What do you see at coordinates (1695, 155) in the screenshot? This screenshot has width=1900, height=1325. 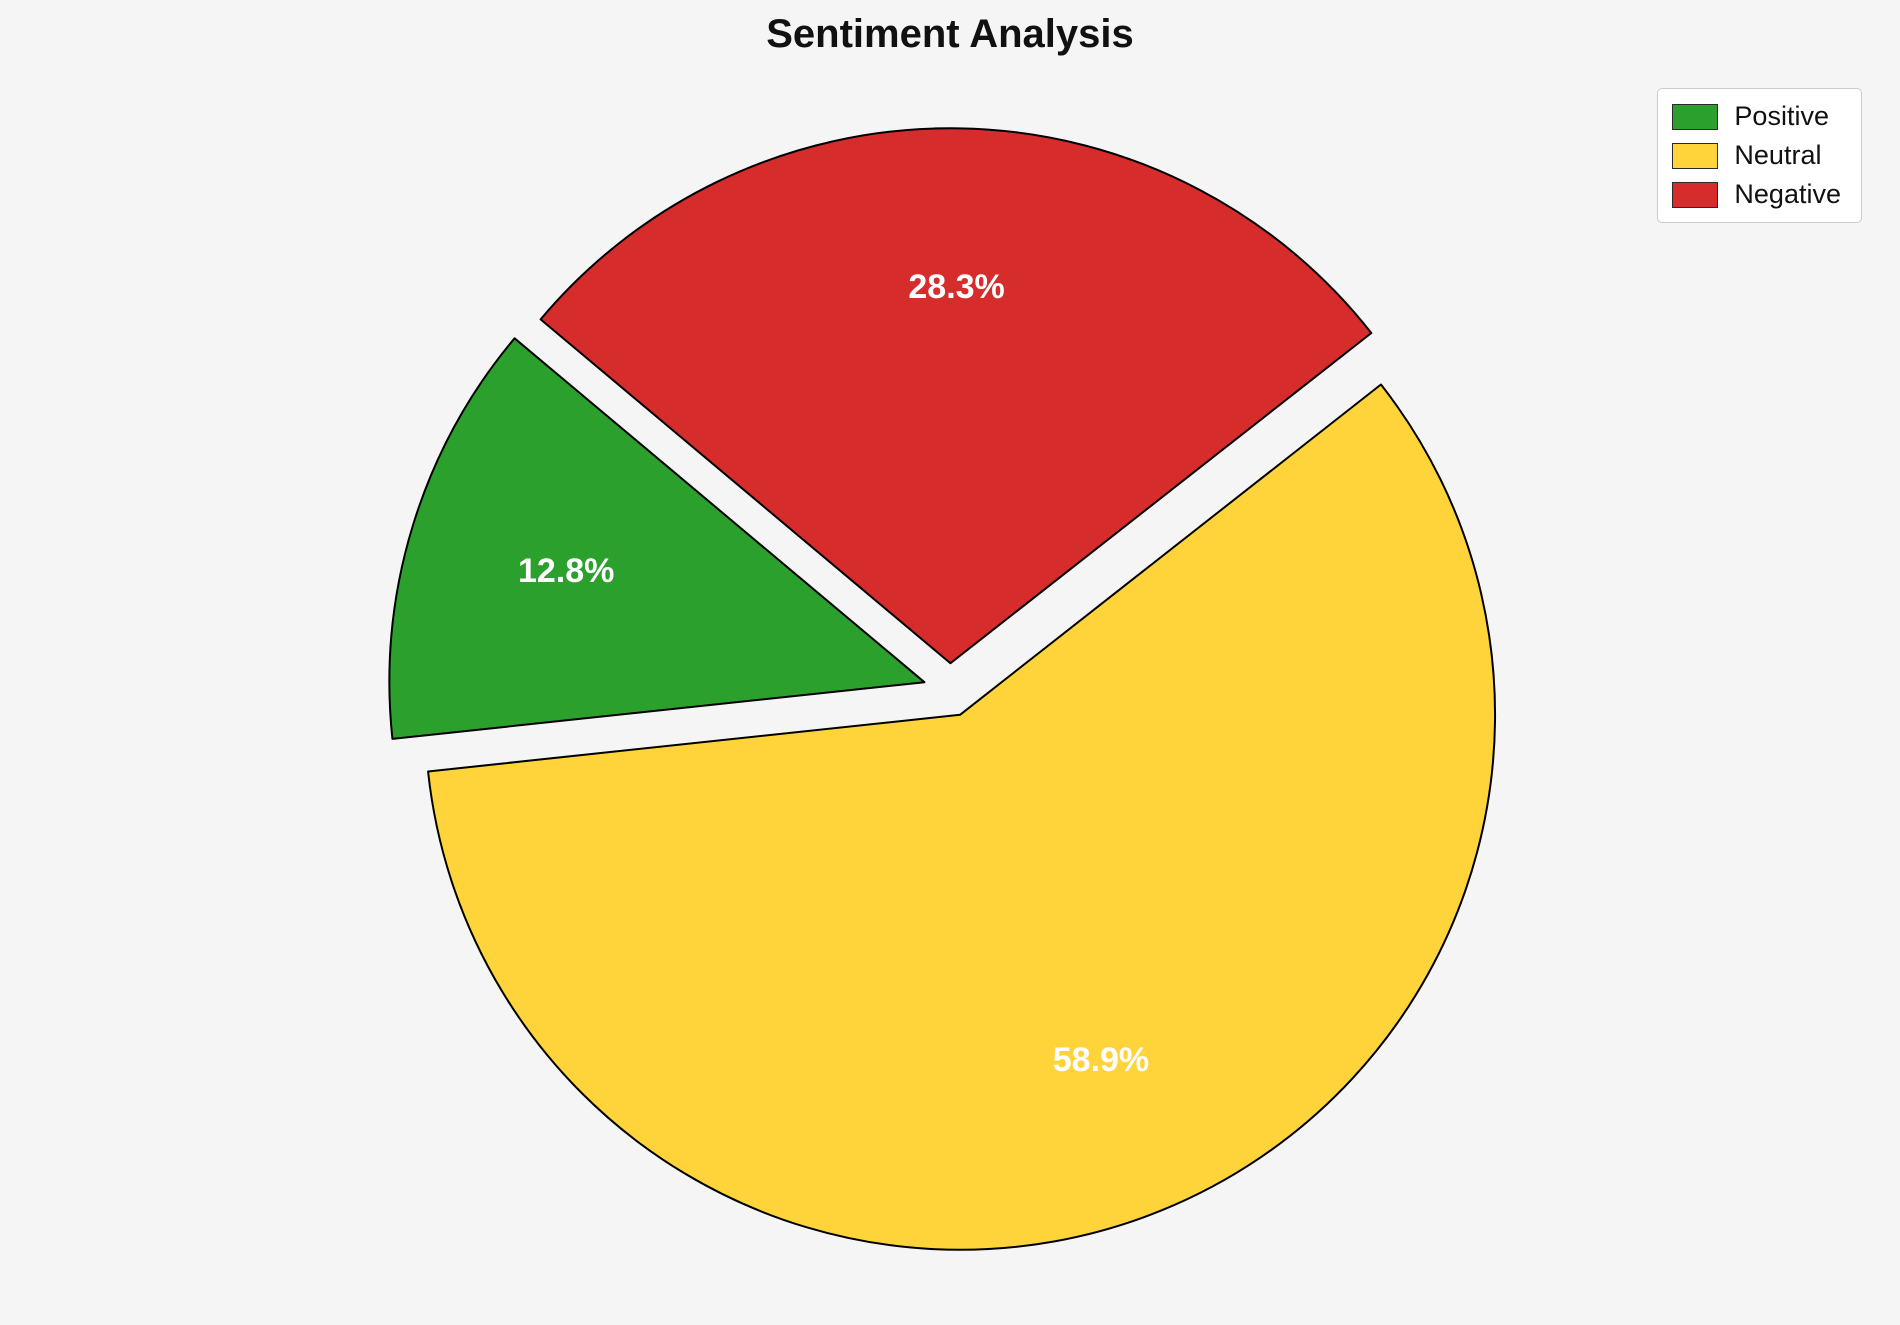 I see `legend-swatch-neutral` at bounding box center [1695, 155].